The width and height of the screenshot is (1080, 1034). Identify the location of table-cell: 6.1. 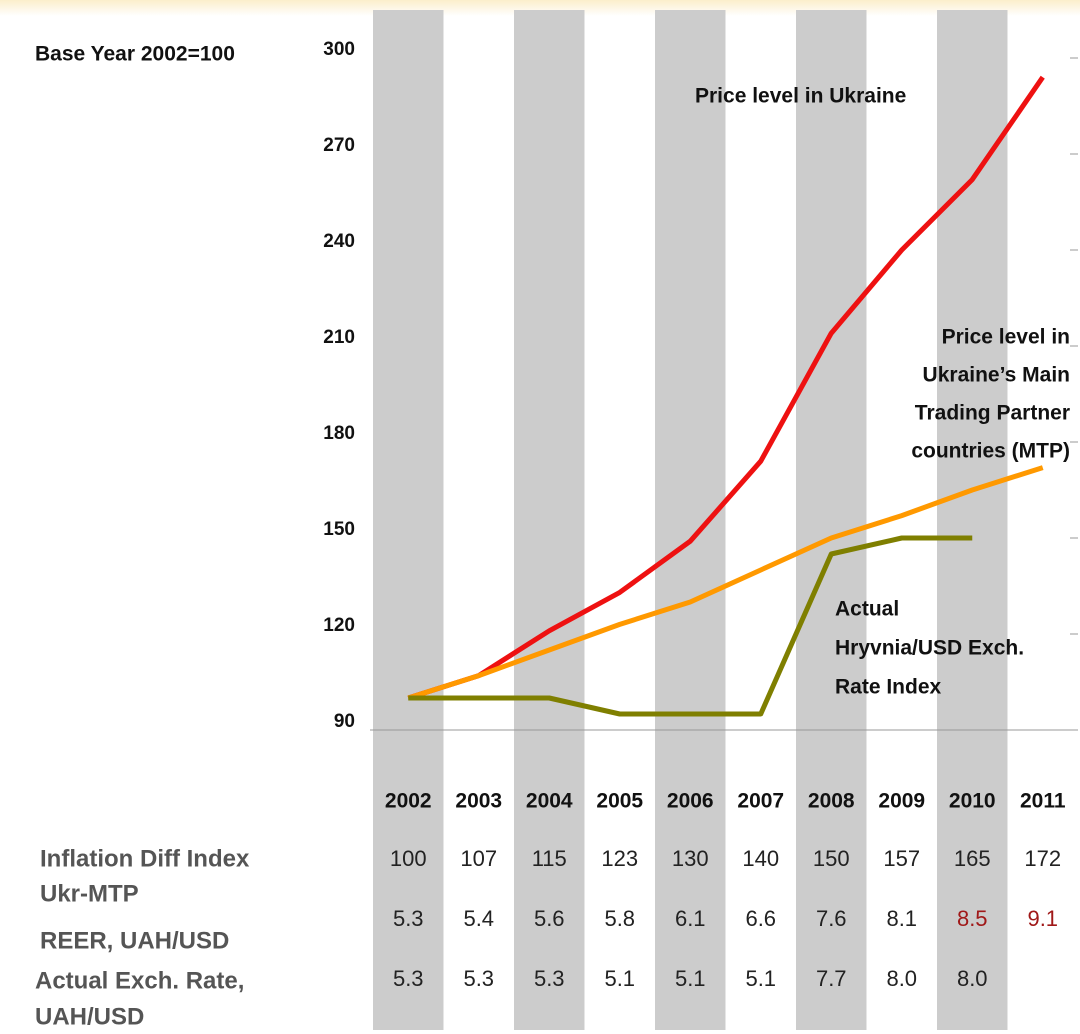
(690, 918).